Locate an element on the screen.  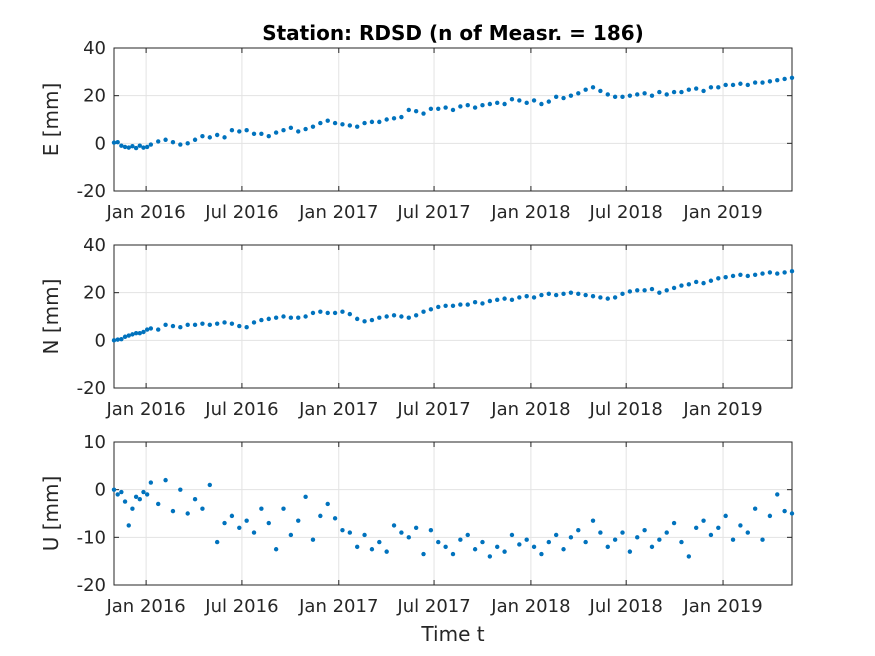
x-tick-label: Jan 2018 is located at coordinates (530, 409).